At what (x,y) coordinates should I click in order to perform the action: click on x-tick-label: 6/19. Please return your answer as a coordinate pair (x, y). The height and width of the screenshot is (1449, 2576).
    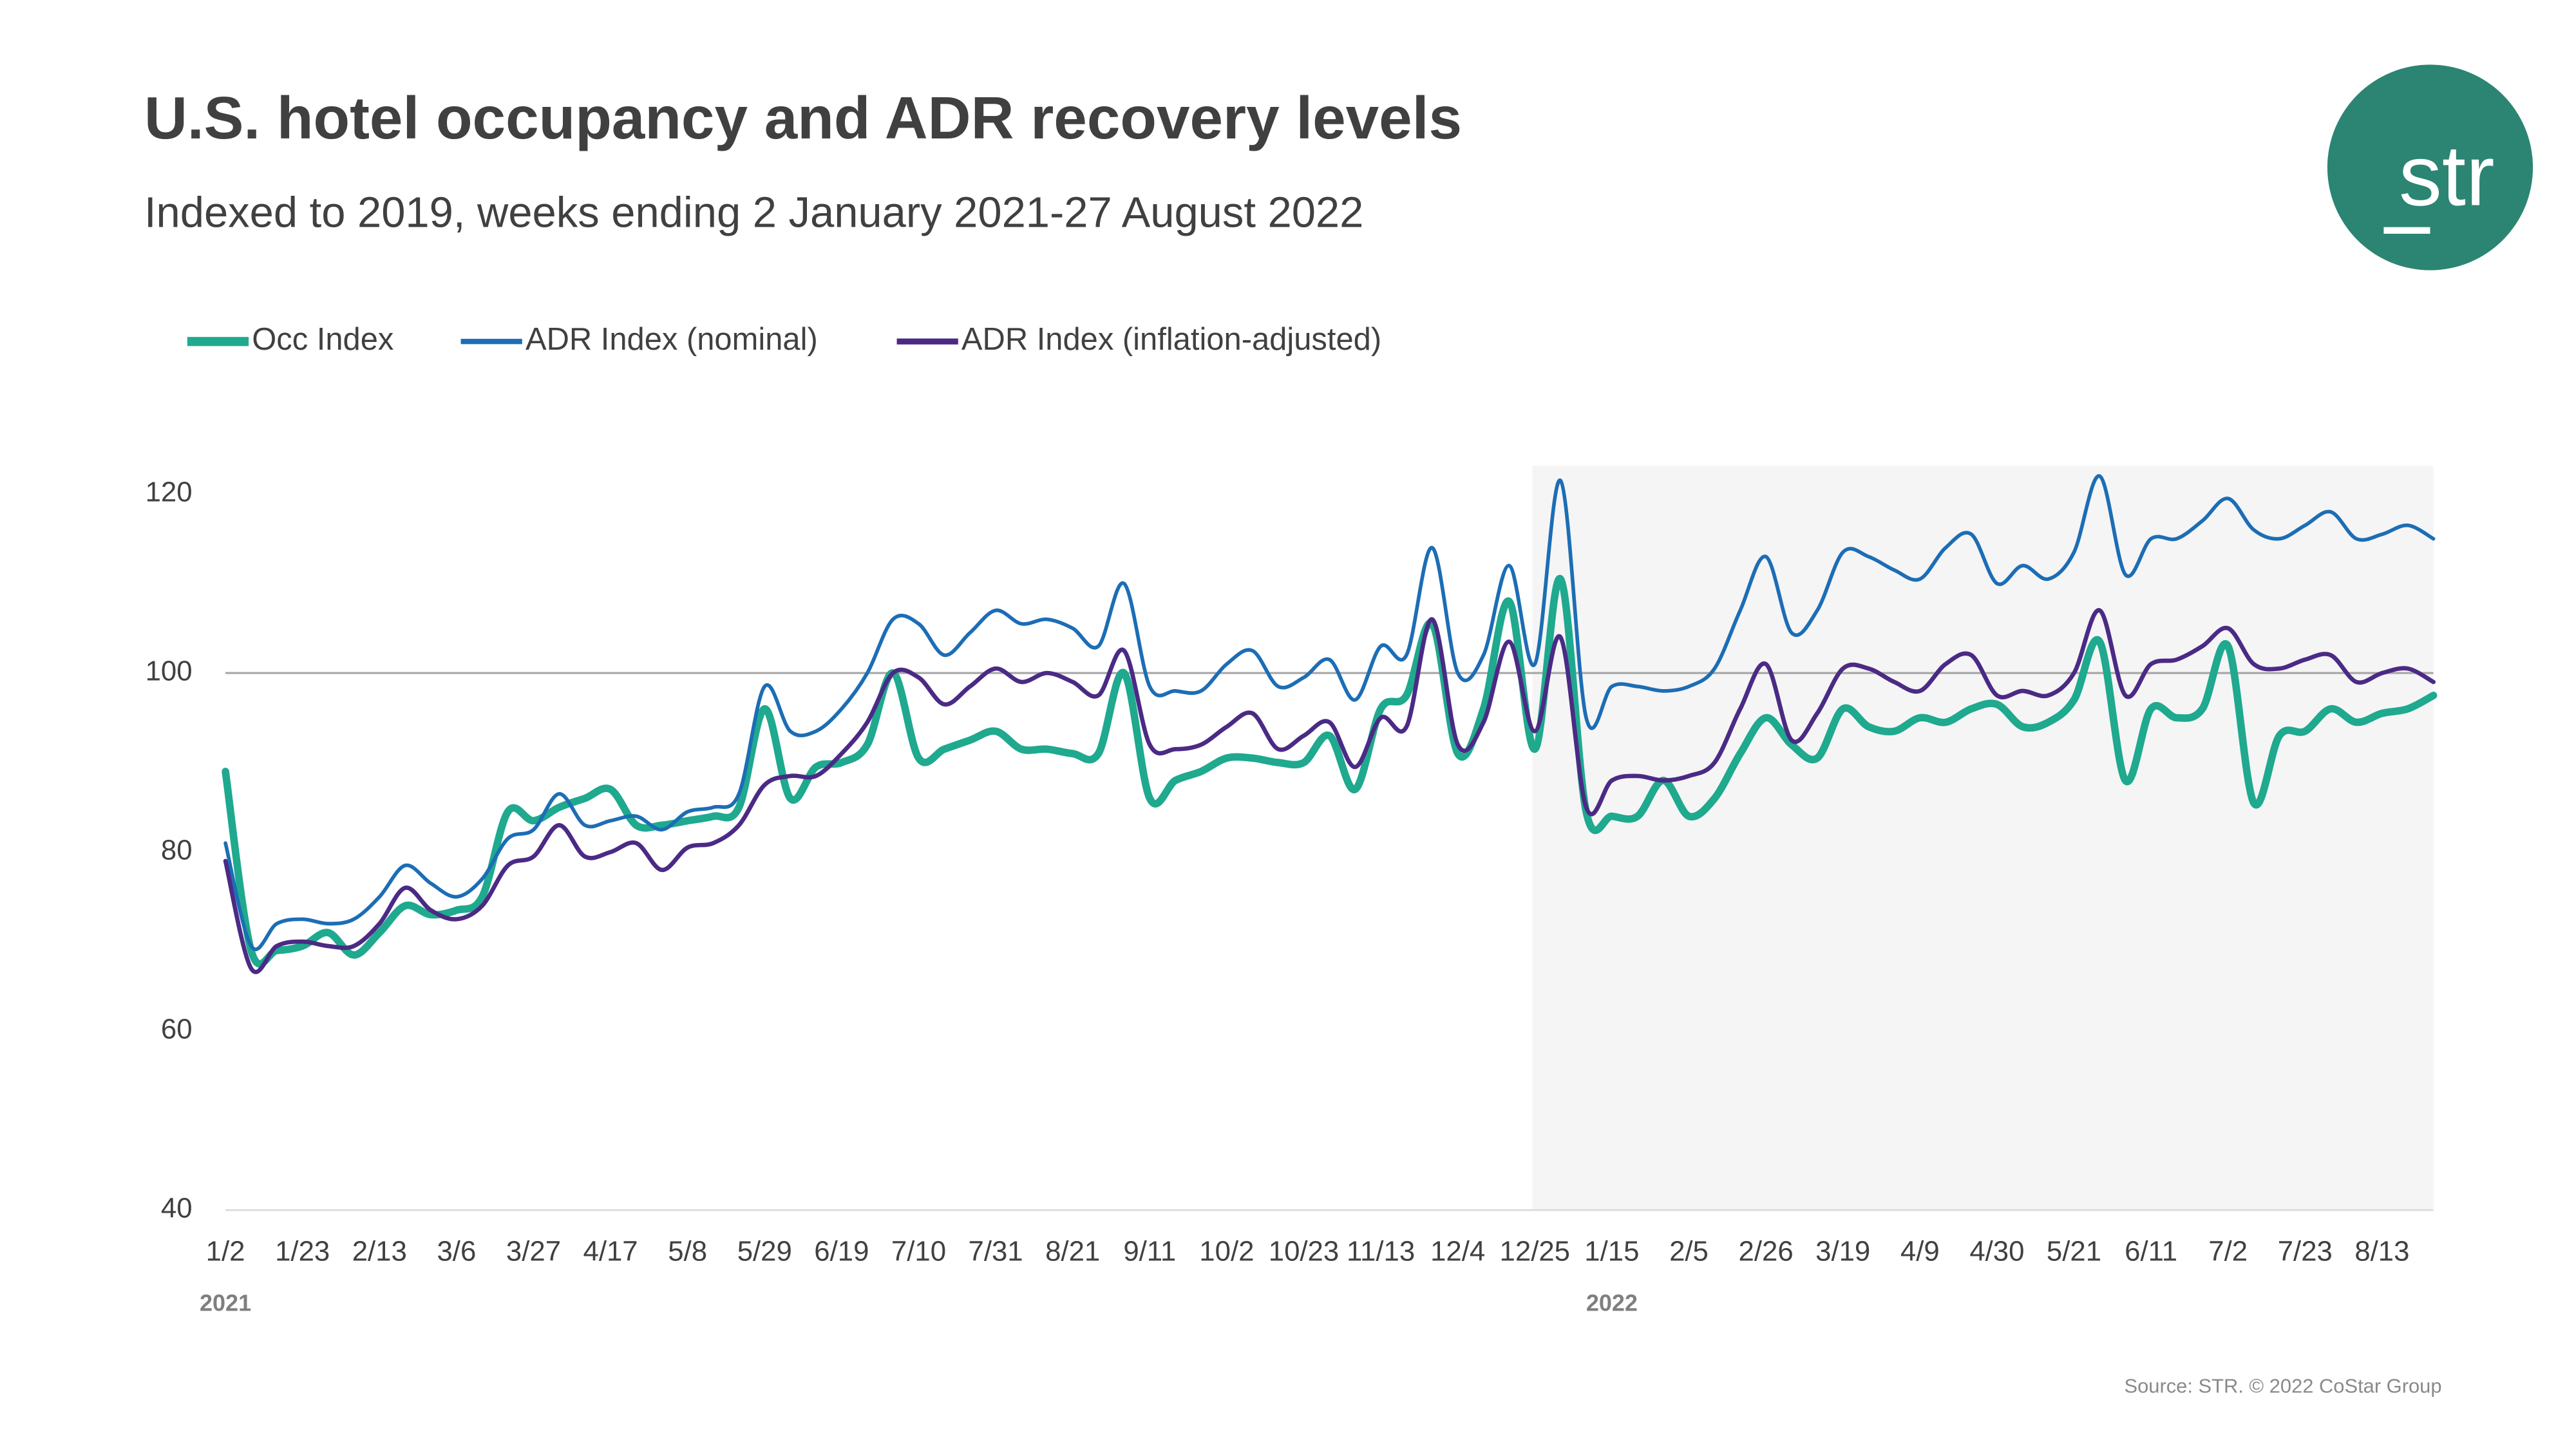
    Looking at the image, I should click on (842, 1252).